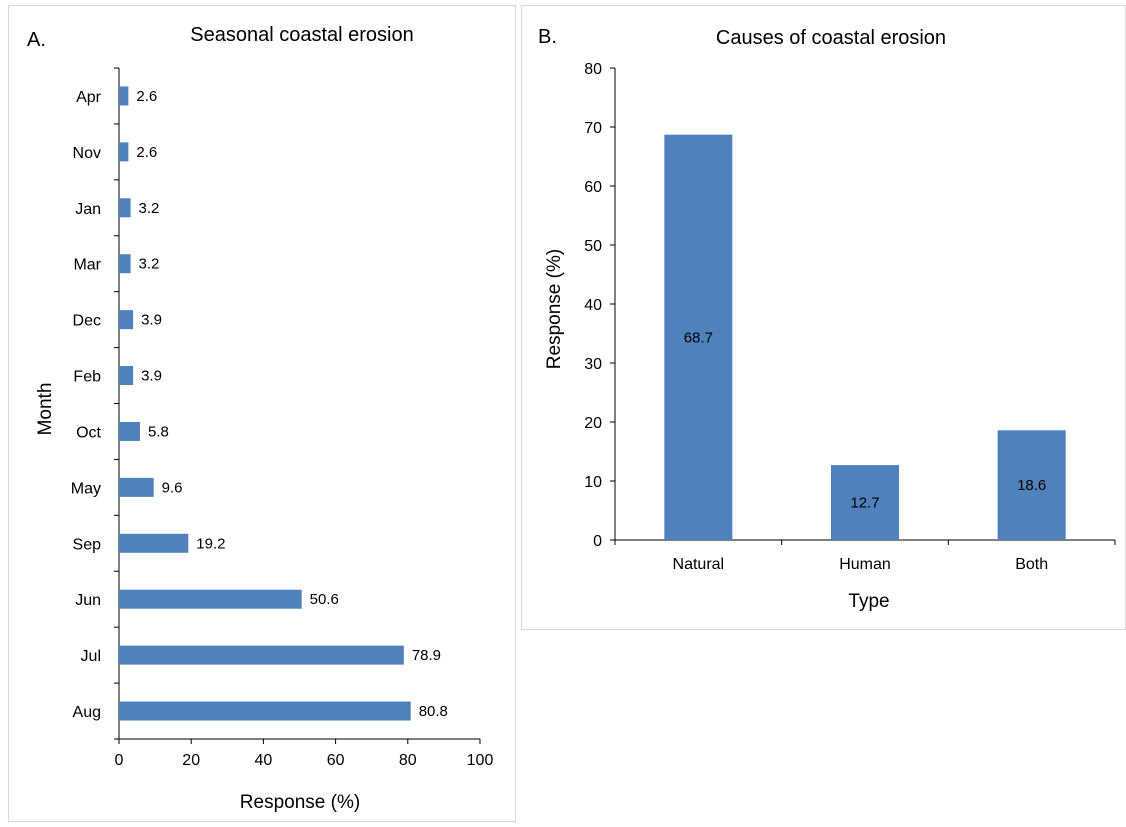 The image size is (1126, 827). Describe the element at coordinates (36, 40) in the screenshot. I see `panel-label-a: A.` at that location.